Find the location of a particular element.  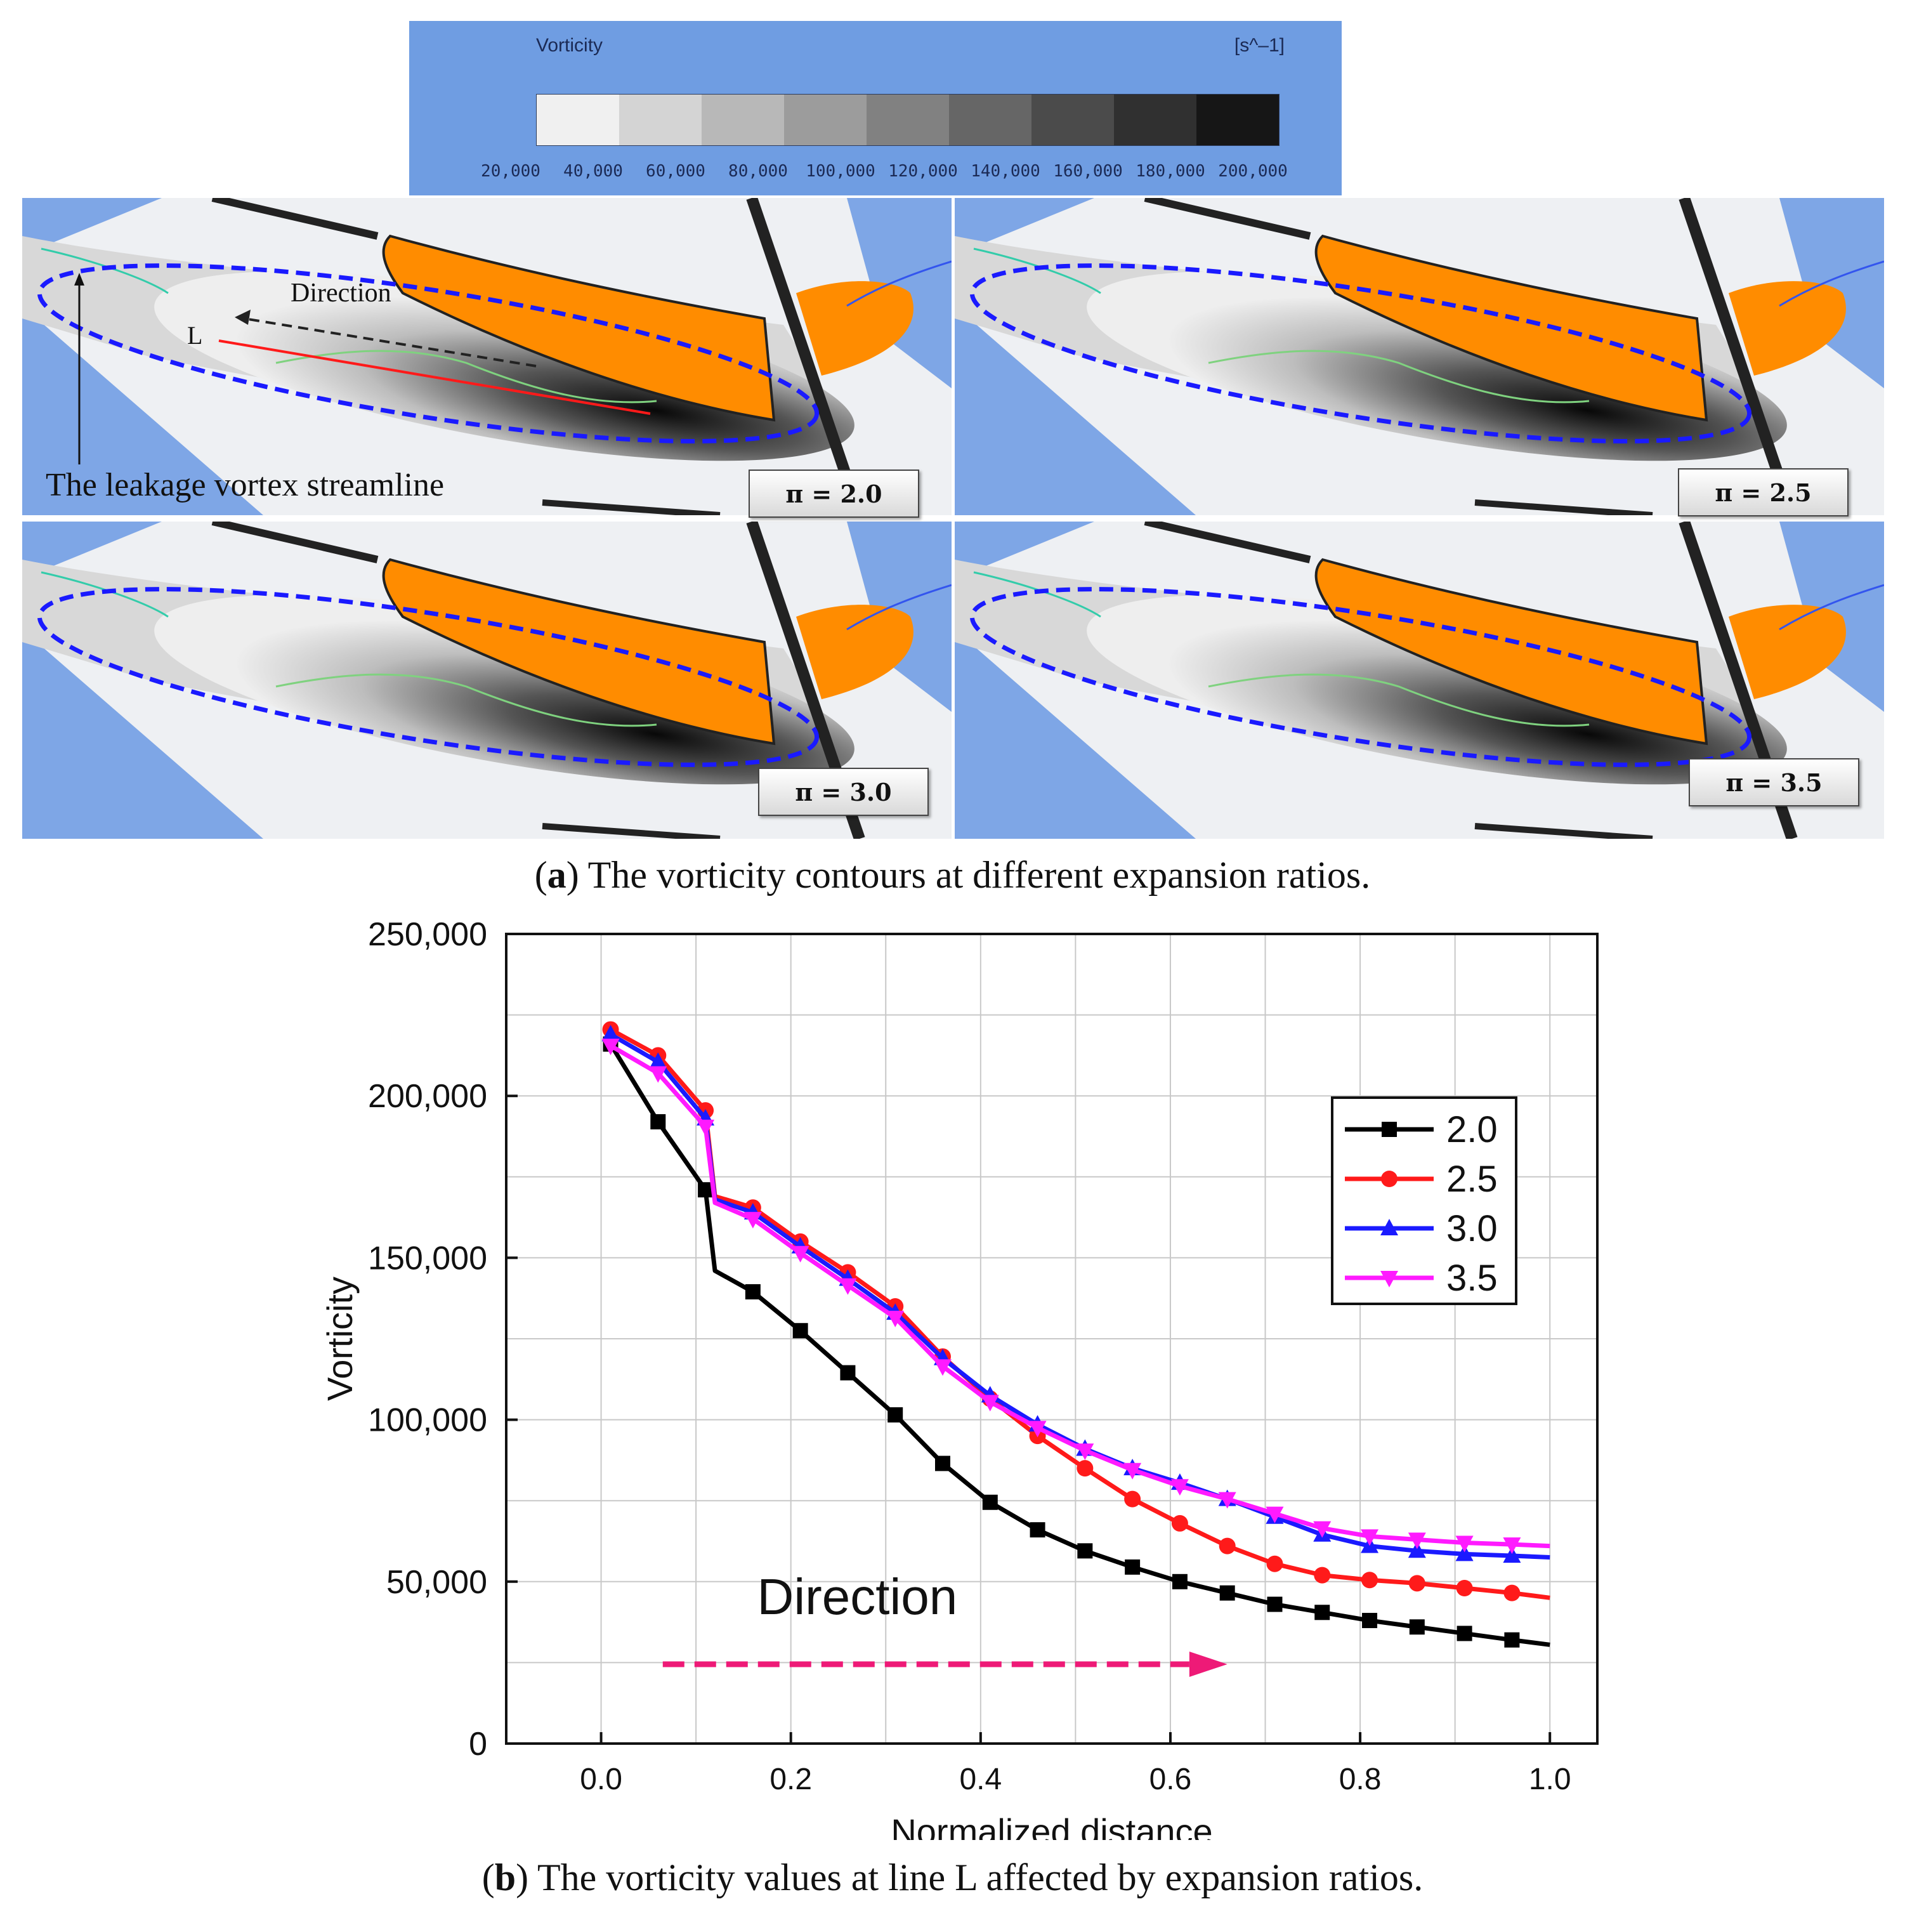

line-L is located at coordinates (434, 377).